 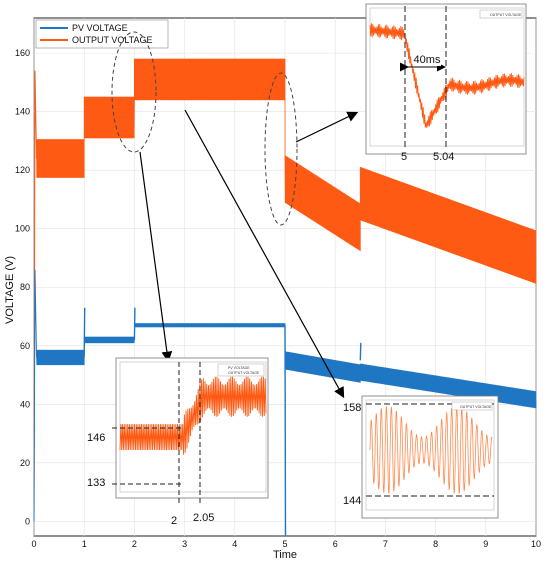 I want to click on y-tick-label: 0, so click(x=27, y=521).